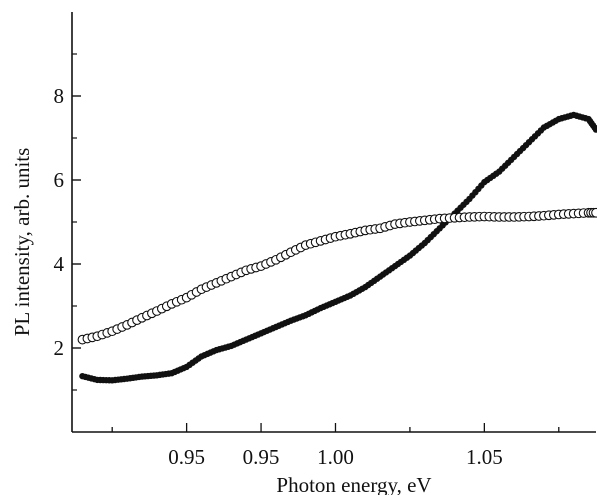  I want to click on y-tick-label: 2, so click(59, 348).